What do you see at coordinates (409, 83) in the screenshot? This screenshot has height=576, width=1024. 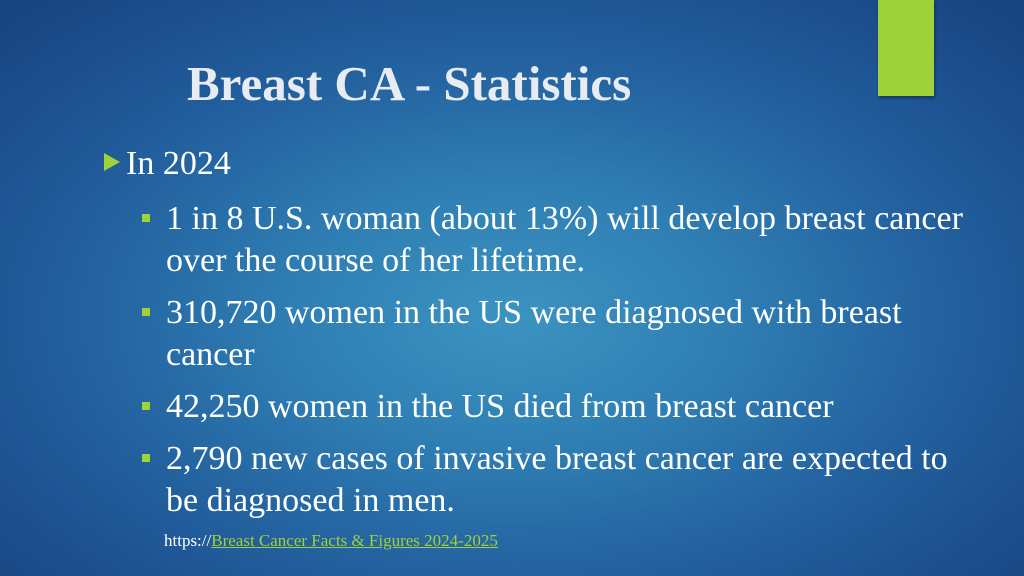 I see `slide-title: Breast CA - Statistics` at bounding box center [409, 83].